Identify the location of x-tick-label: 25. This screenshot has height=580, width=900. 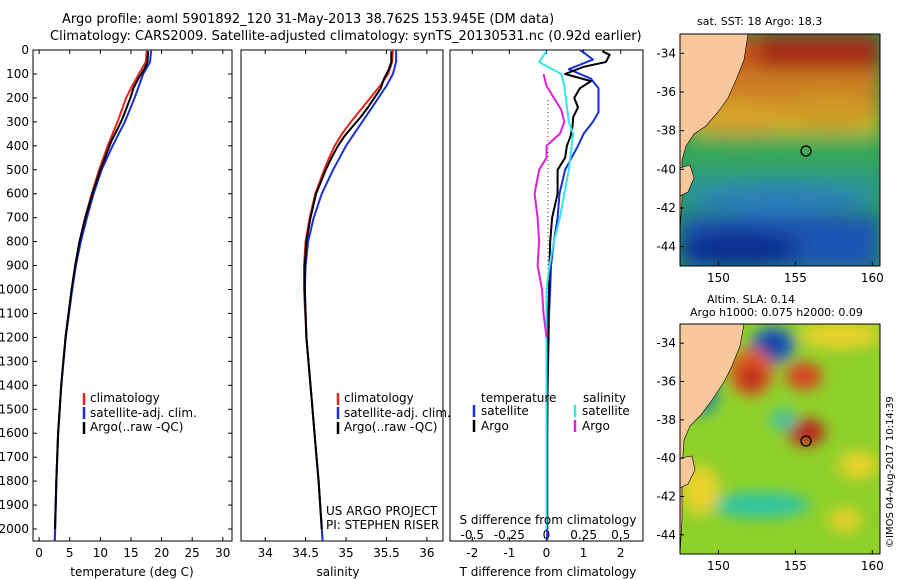
(192, 553).